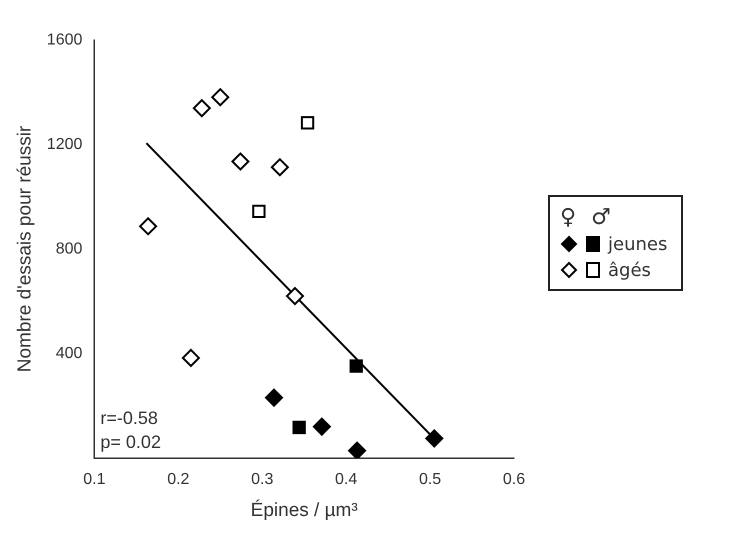 This screenshot has width=754, height=546. Describe the element at coordinates (629, 270) in the screenshot. I see `legend-label: âgés` at that location.